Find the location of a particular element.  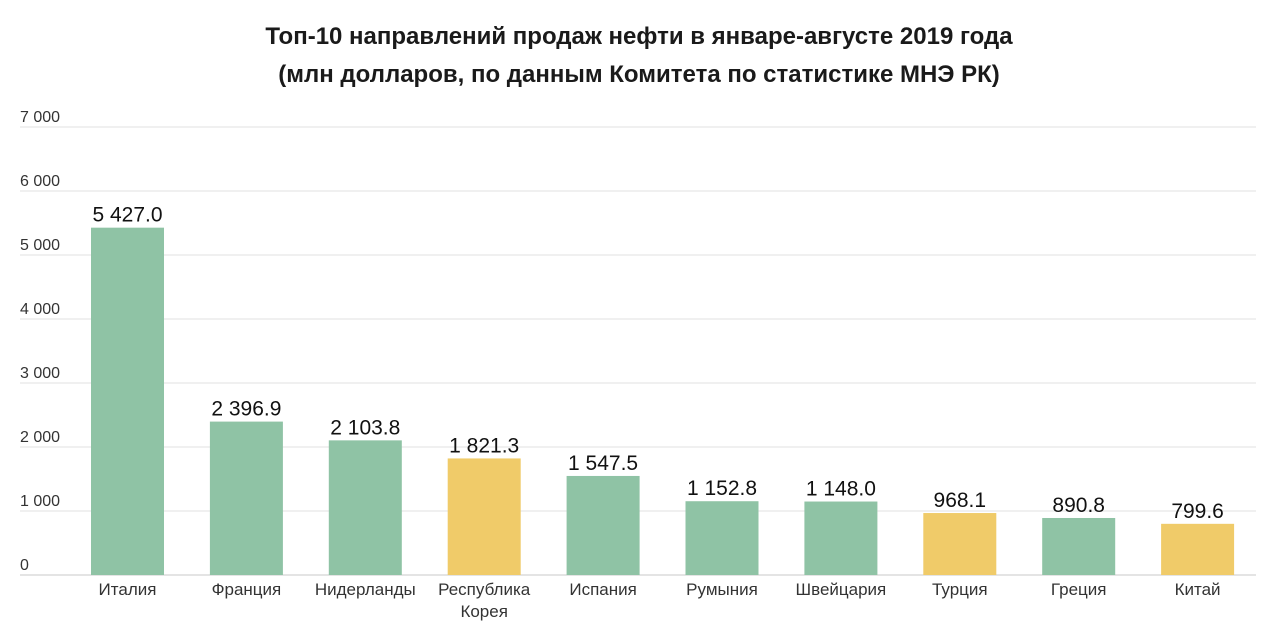

y-tick-label: 1 000 is located at coordinates (40, 501).